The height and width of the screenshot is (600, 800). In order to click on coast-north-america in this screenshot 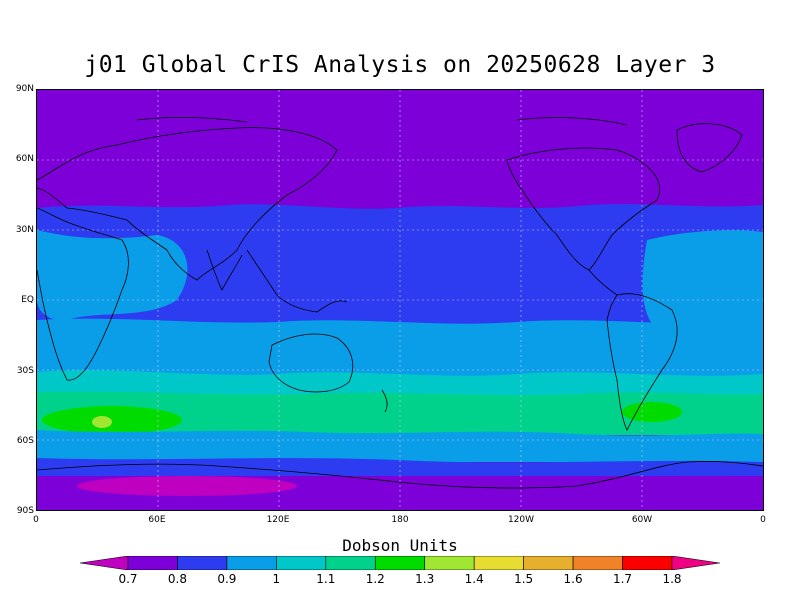, I will do `click(583, 209)`.